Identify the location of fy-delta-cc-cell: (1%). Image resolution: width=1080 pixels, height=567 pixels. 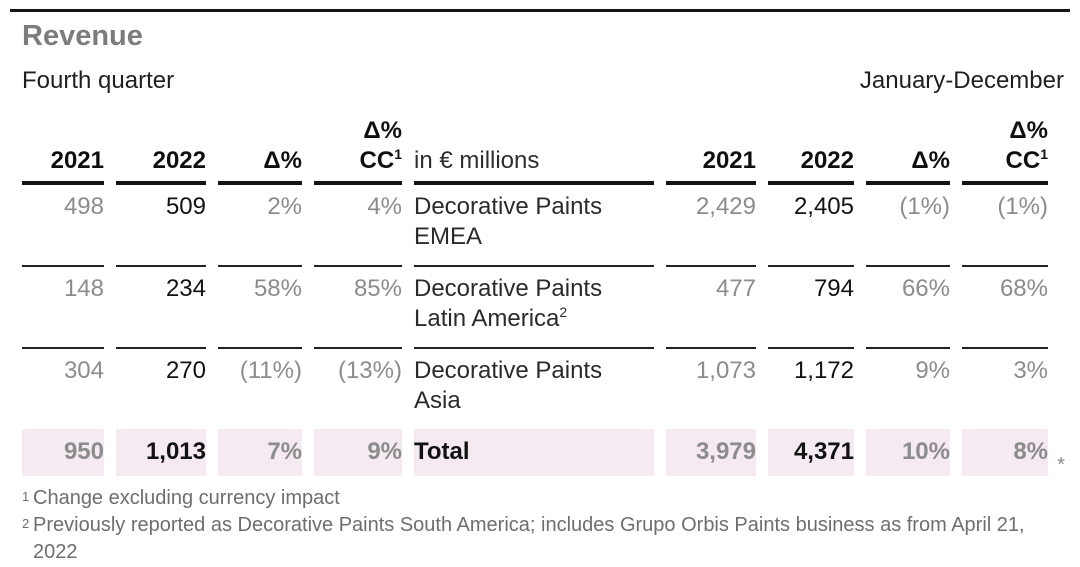
(1005, 226).